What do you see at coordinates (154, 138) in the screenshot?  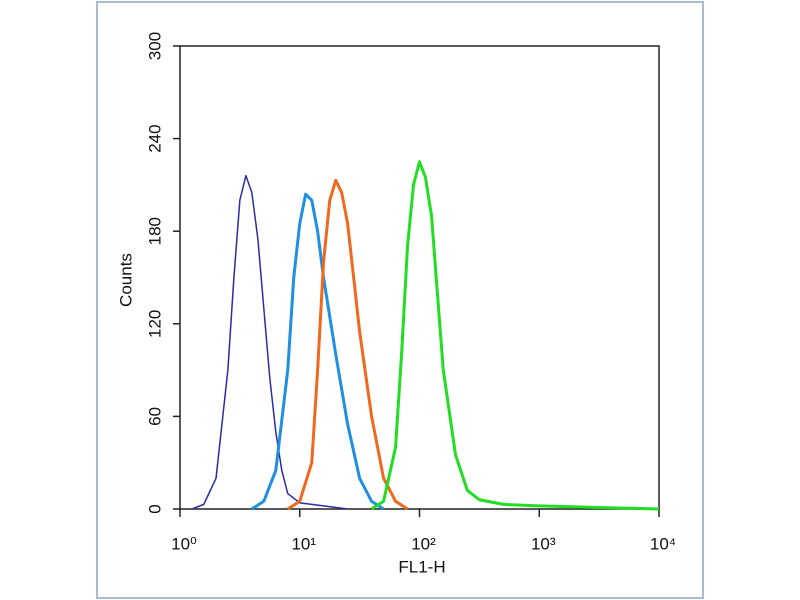 I see `y-tick-label: 240` at bounding box center [154, 138].